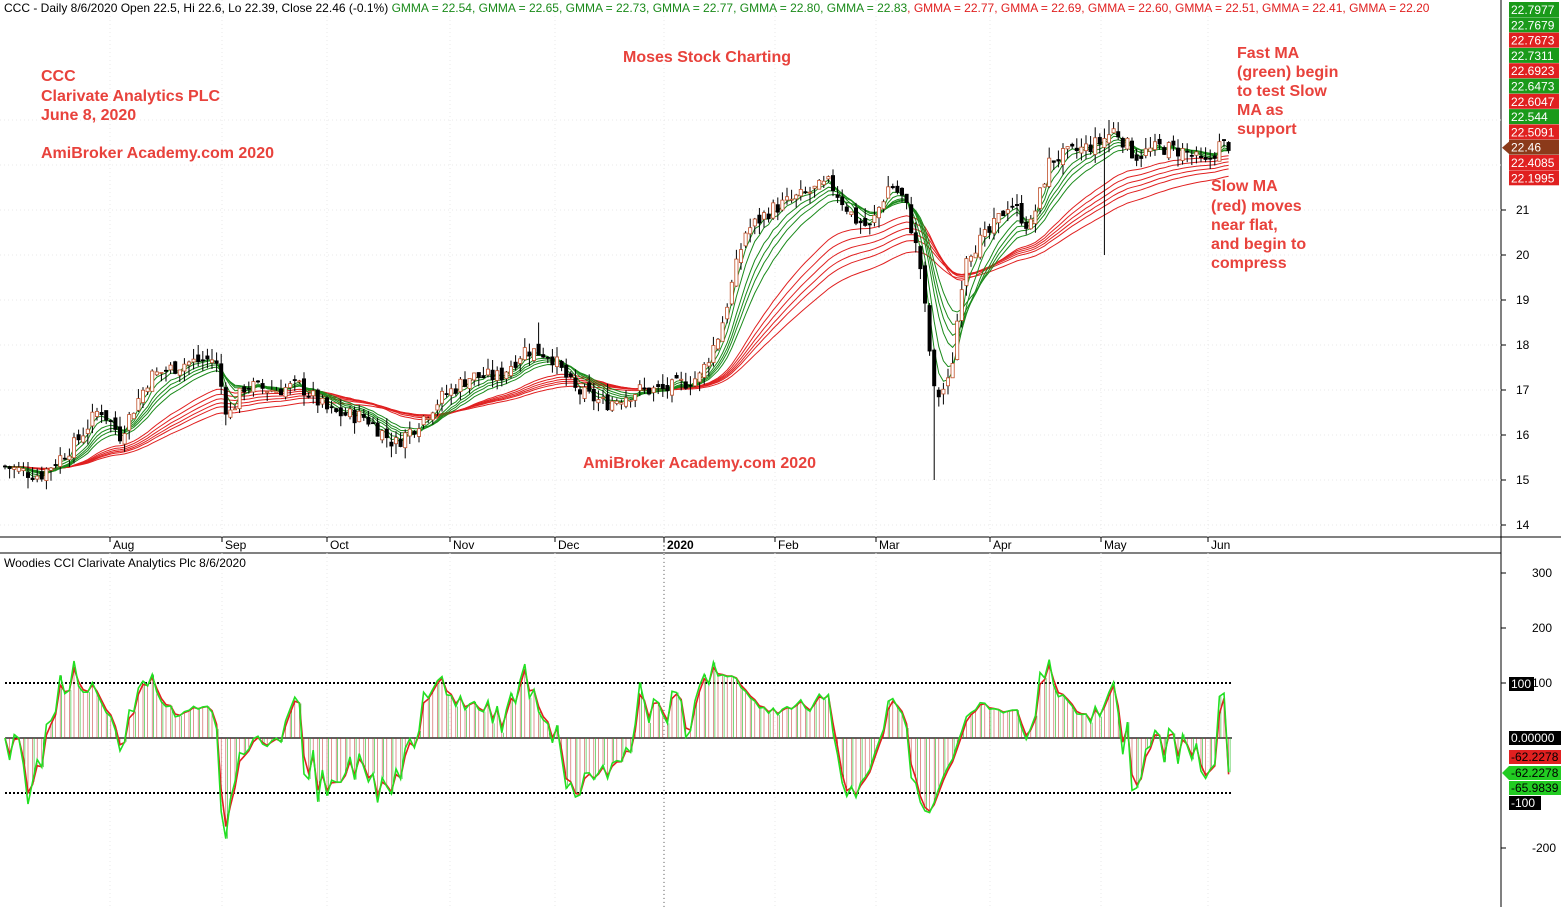  I want to click on cci-tag-label: 0.00000, so click(1533, 738).